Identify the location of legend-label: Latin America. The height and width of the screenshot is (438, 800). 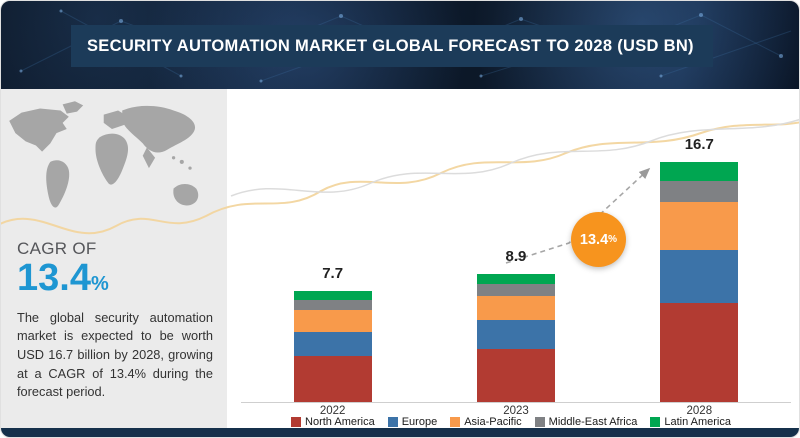
(697, 422).